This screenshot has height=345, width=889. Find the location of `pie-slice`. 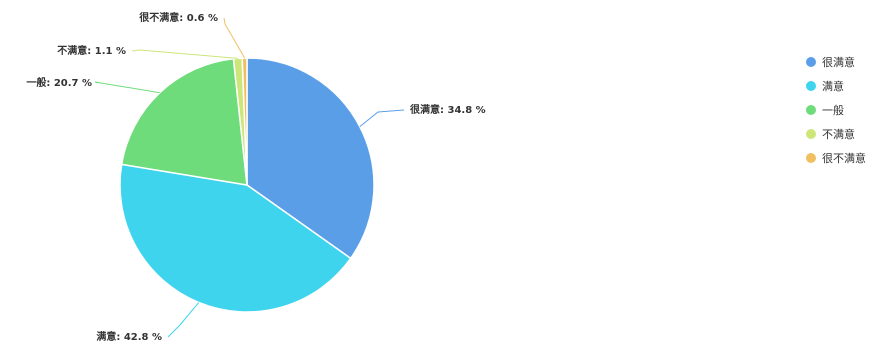

pie-slice is located at coordinates (184, 122).